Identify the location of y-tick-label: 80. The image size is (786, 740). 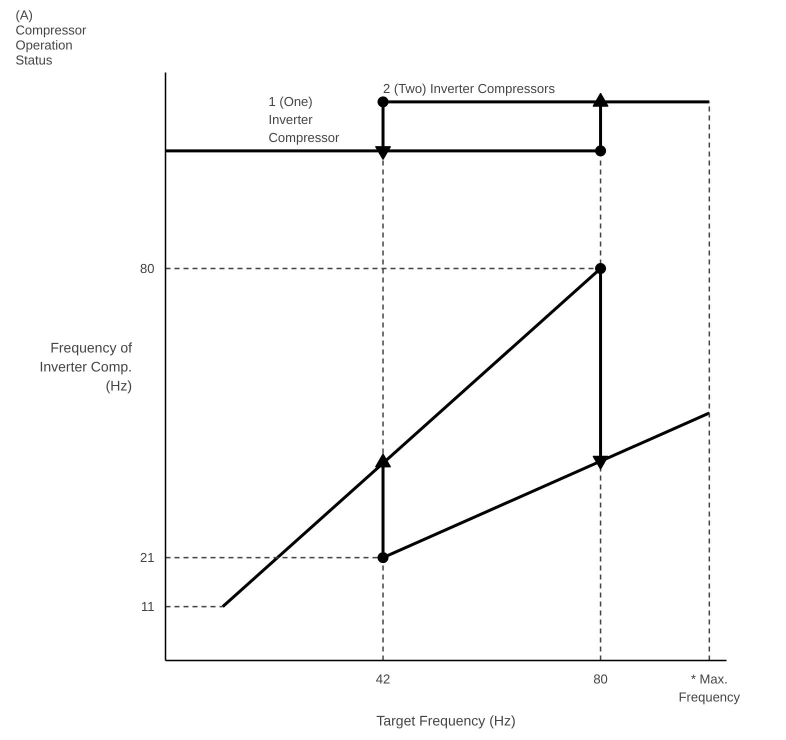
(147, 268).